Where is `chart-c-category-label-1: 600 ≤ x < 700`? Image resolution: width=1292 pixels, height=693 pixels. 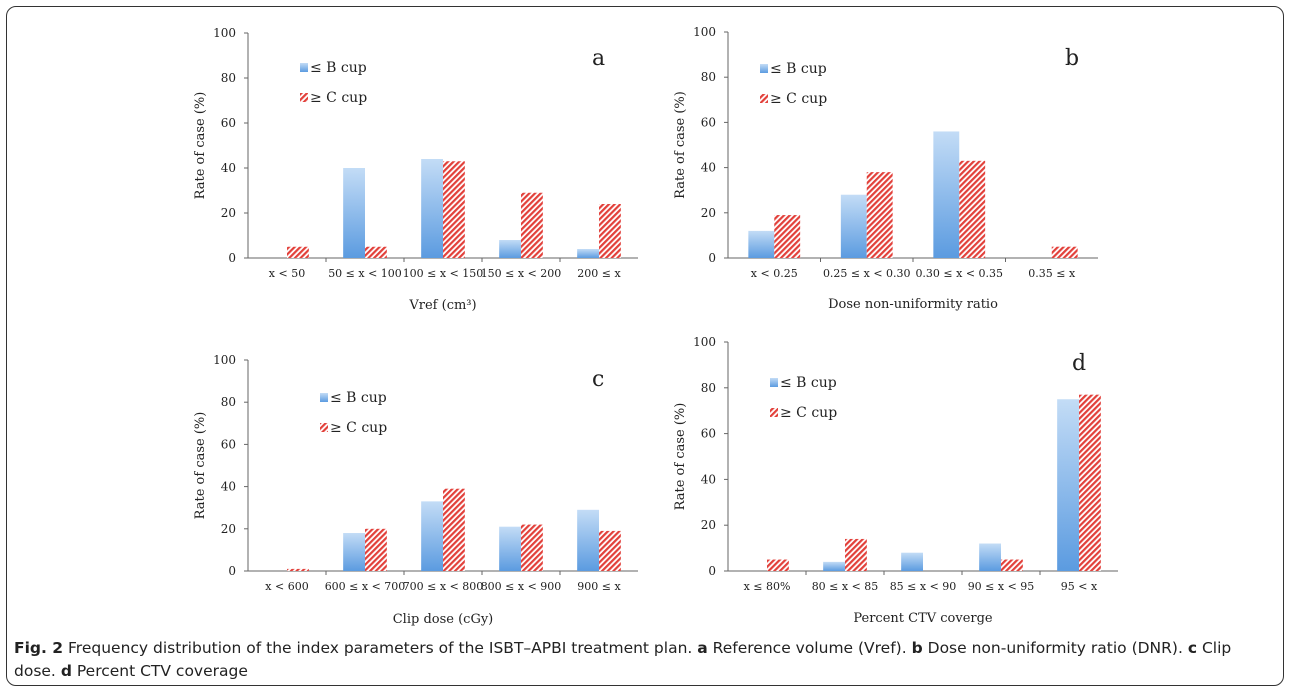
chart-c-category-label-1: 600 ≤ x < 700 is located at coordinates (365, 586).